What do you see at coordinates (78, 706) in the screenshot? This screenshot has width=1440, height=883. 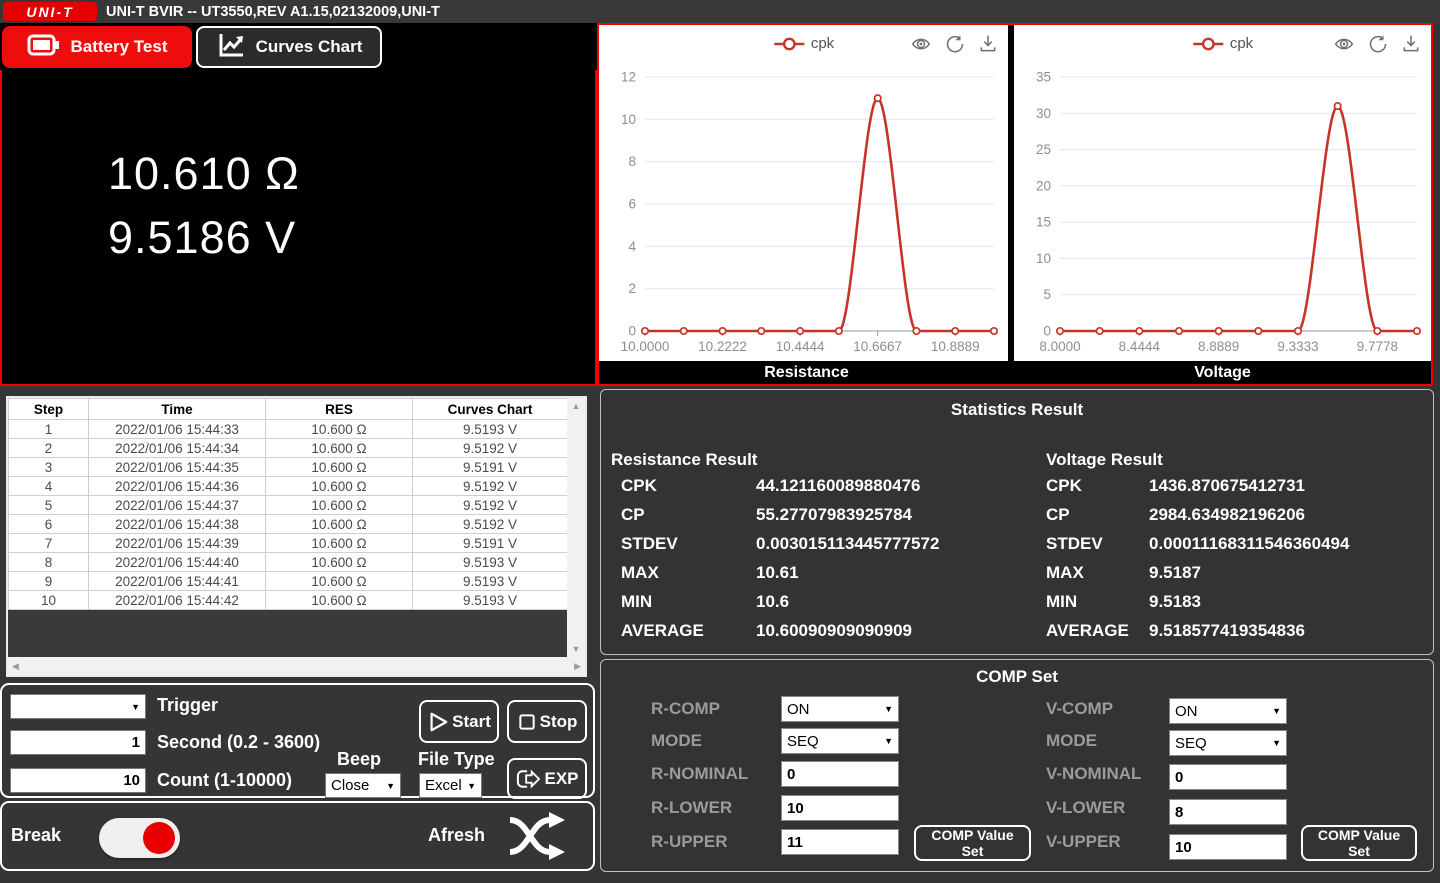 I see `trigger-select: ▼` at bounding box center [78, 706].